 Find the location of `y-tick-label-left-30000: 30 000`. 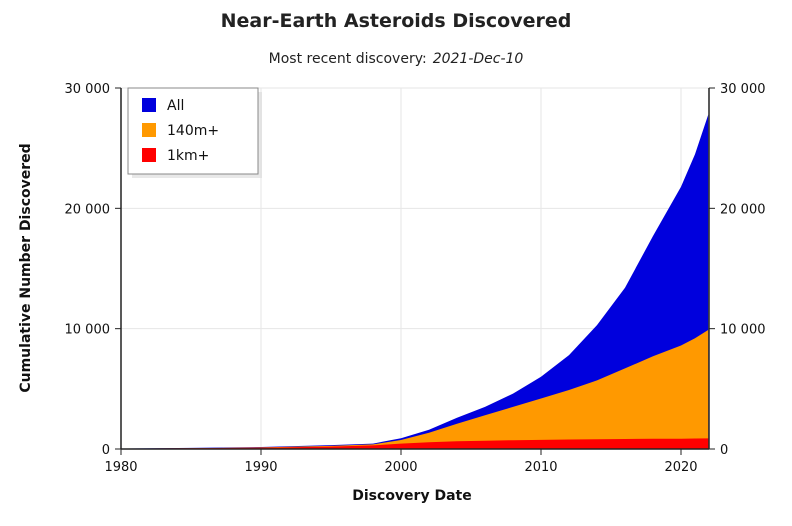

y-tick-label-left-30000: 30 000 is located at coordinates (88, 89).